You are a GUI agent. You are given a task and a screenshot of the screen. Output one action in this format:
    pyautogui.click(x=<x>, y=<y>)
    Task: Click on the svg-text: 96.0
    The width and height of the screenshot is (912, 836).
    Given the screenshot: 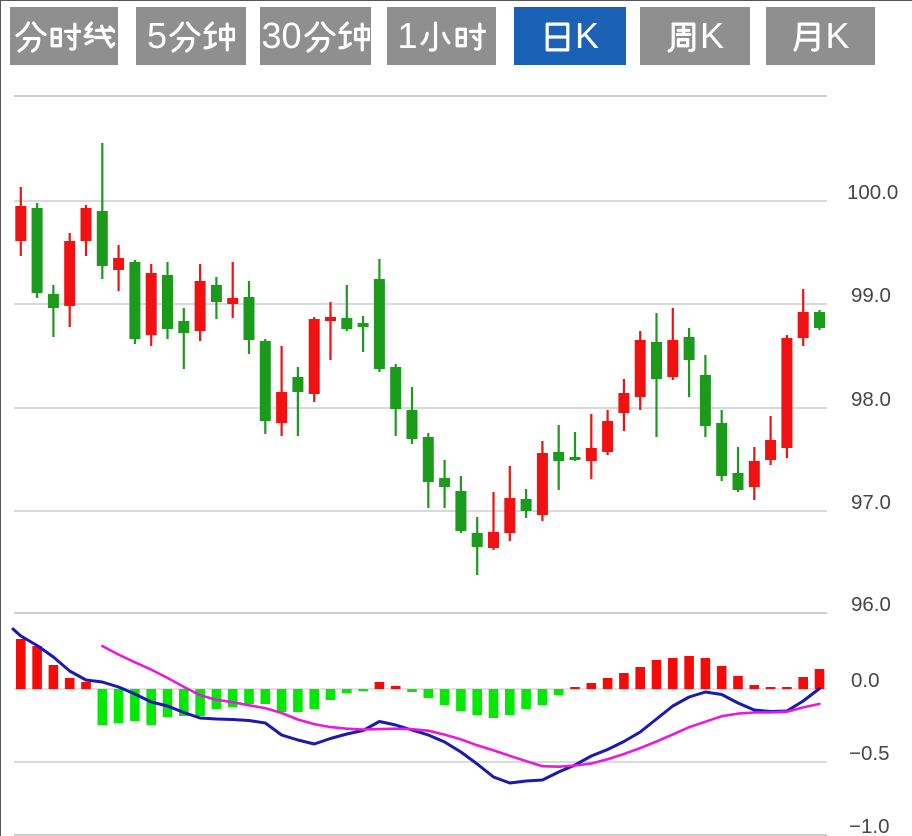 What is the action you would take?
    pyautogui.click(x=871, y=604)
    